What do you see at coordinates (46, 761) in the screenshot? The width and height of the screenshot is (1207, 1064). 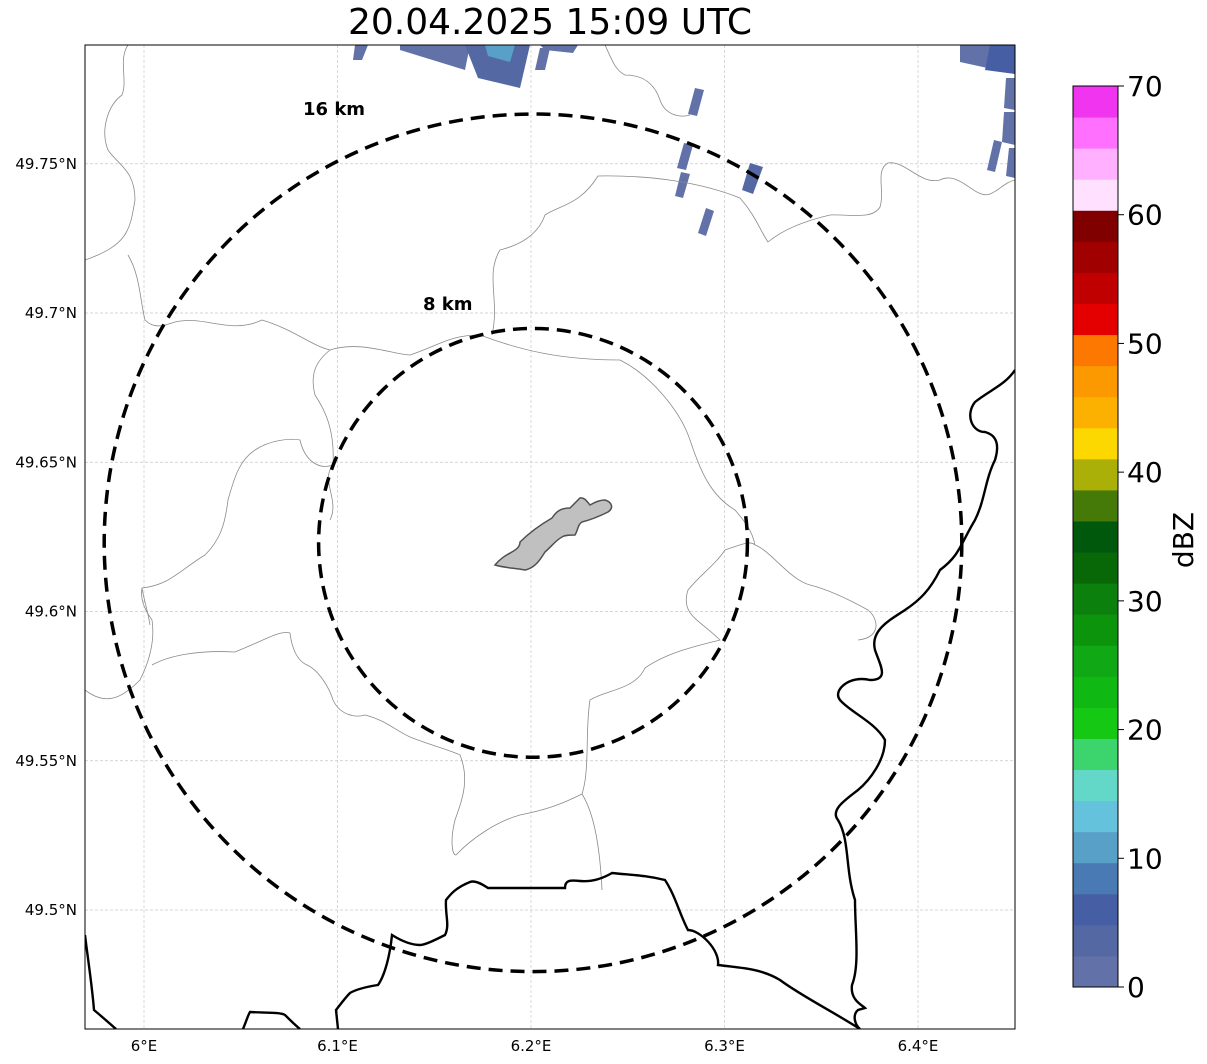 I see `lat-tick-label: 49.55°N` at bounding box center [46, 761].